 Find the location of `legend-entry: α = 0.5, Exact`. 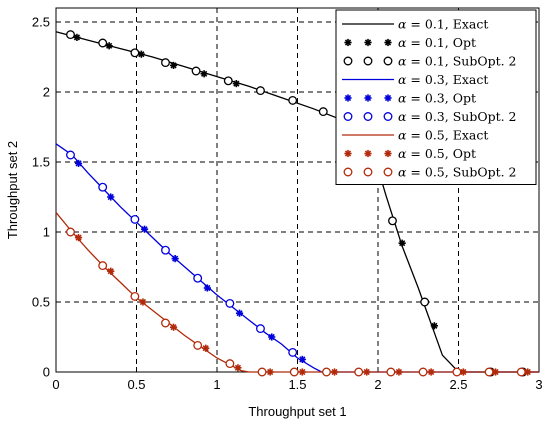

legend-entry: α = 0.5, Exact is located at coordinates (415, 135).